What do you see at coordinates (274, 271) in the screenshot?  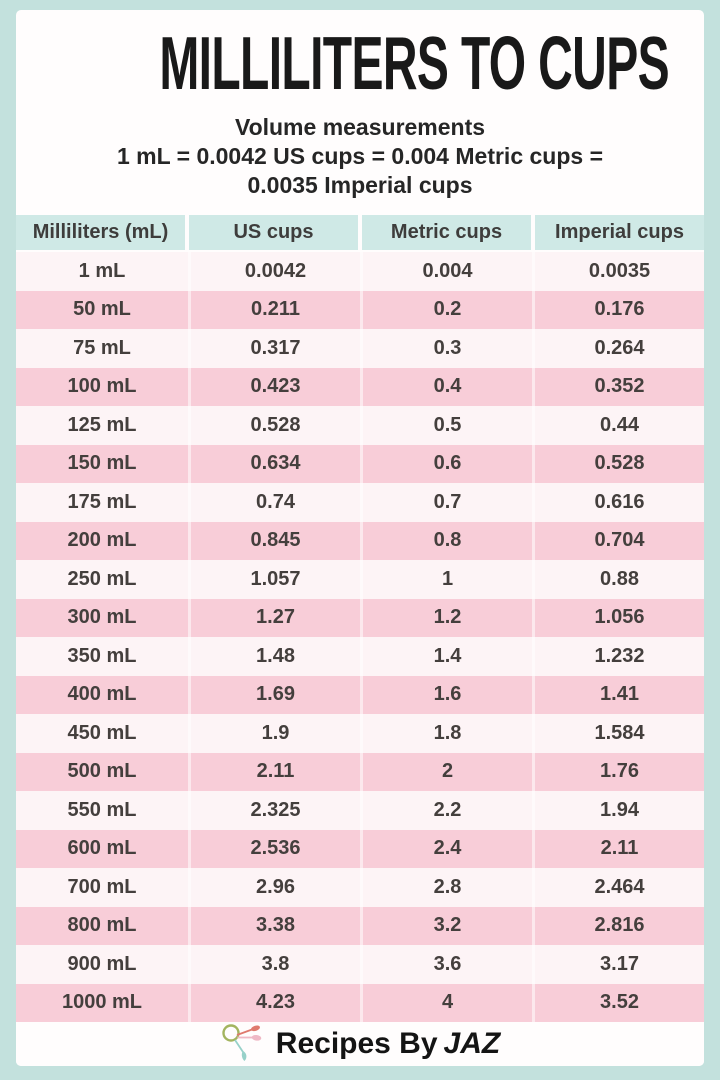 I see `table-cell-us-cups: 0.0042` at bounding box center [274, 271].